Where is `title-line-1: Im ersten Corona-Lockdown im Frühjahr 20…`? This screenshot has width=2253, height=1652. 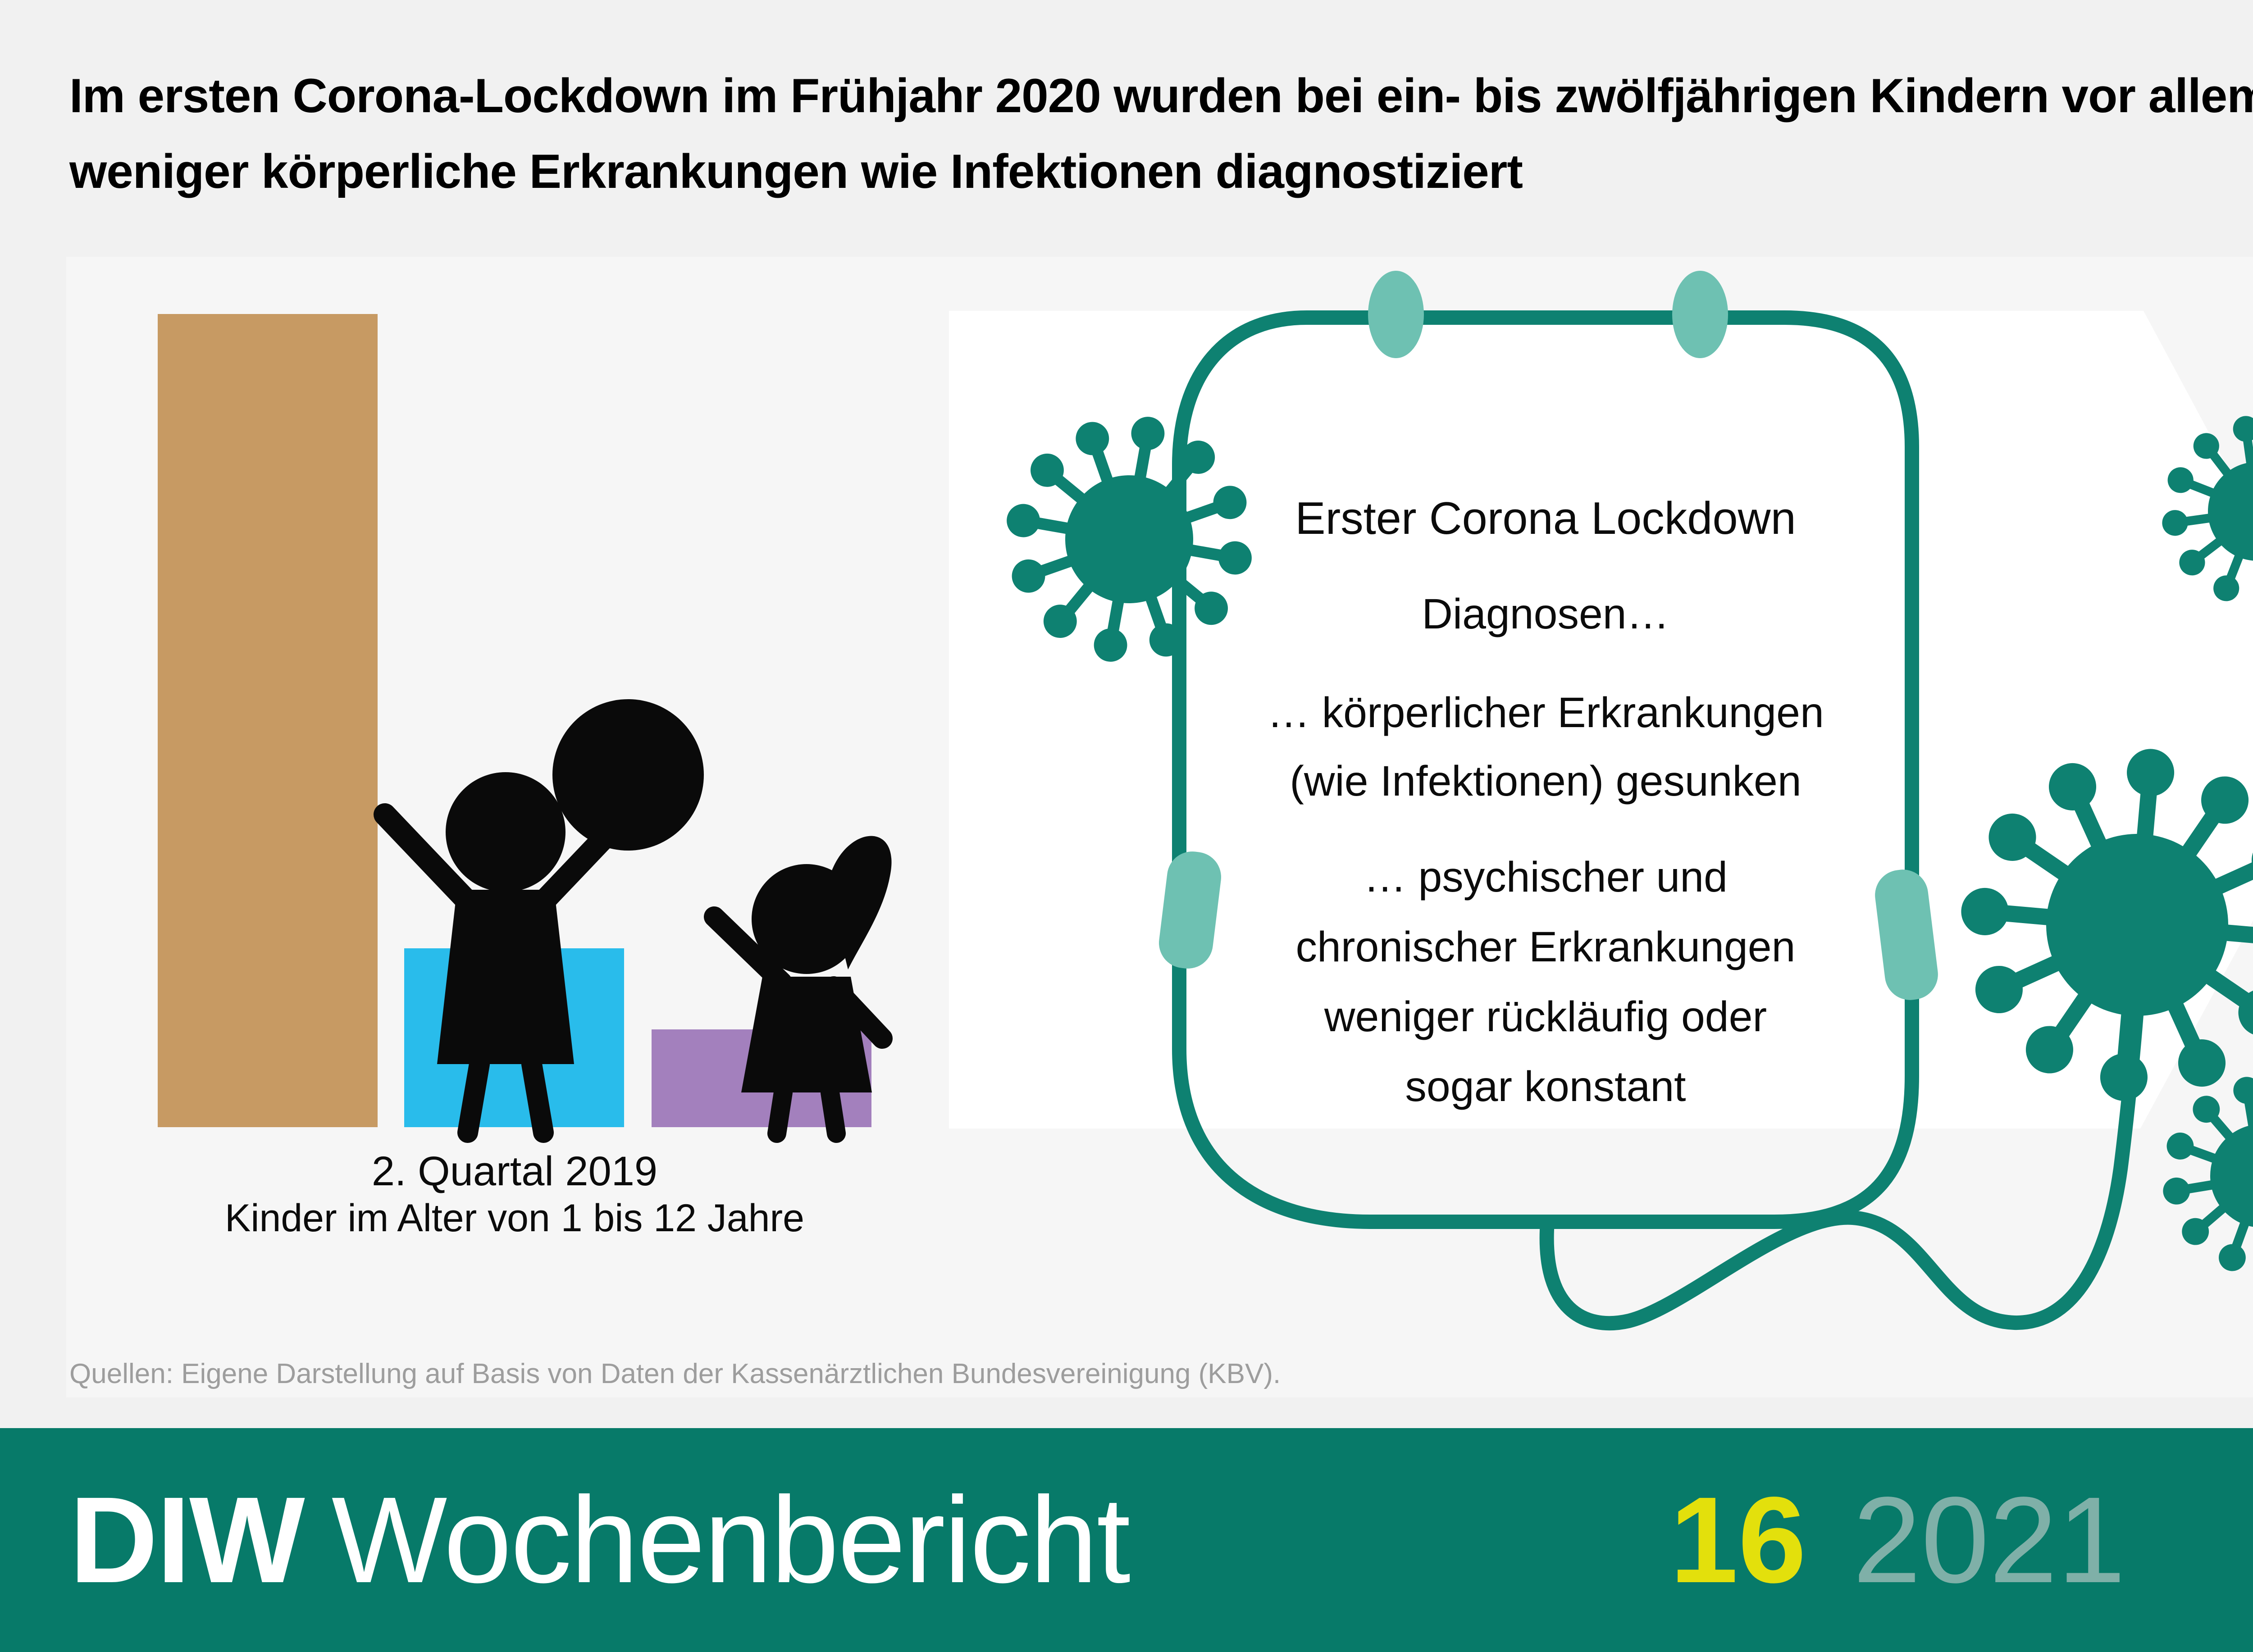 title-line-1: Im ersten Corona-Lockdown im Frühjahr 20… is located at coordinates (1161, 95).